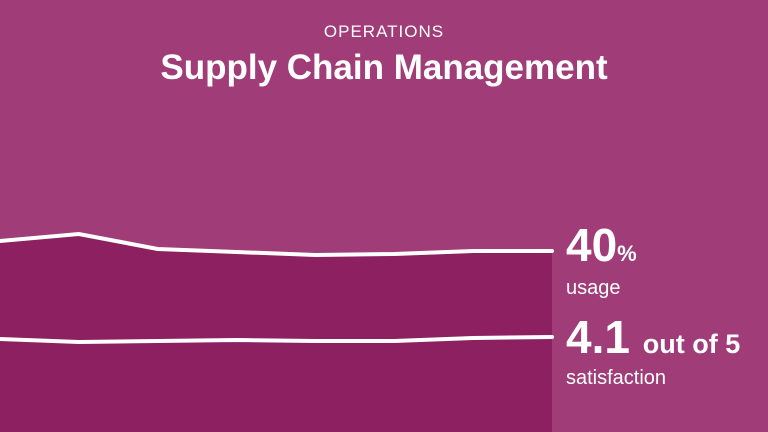  I want to click on usage-unit: %, so click(627, 253).